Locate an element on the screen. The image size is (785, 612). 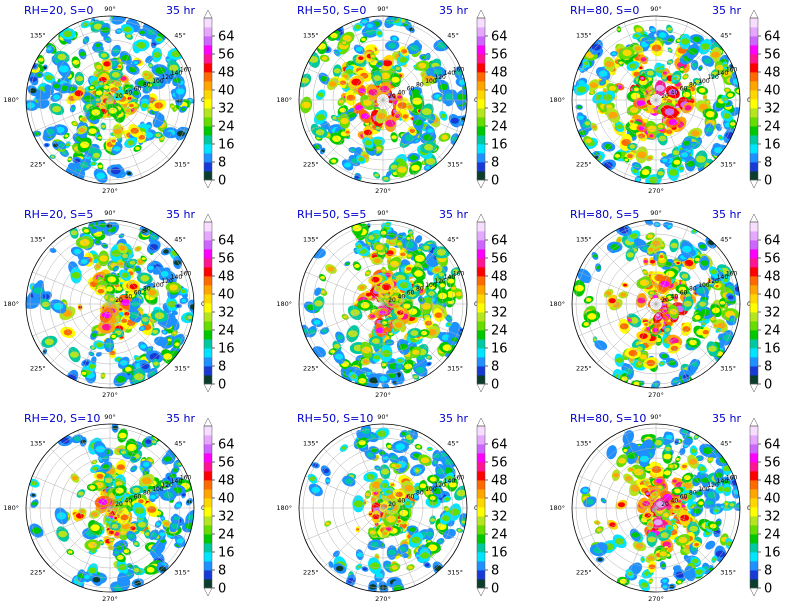
azimuth-label: 270° is located at coordinates (383, 395).